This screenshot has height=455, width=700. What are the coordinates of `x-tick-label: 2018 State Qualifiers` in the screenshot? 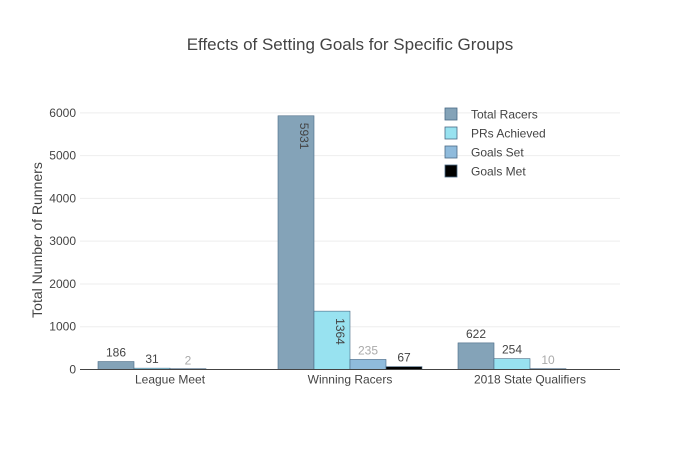 It's located at (530, 380).